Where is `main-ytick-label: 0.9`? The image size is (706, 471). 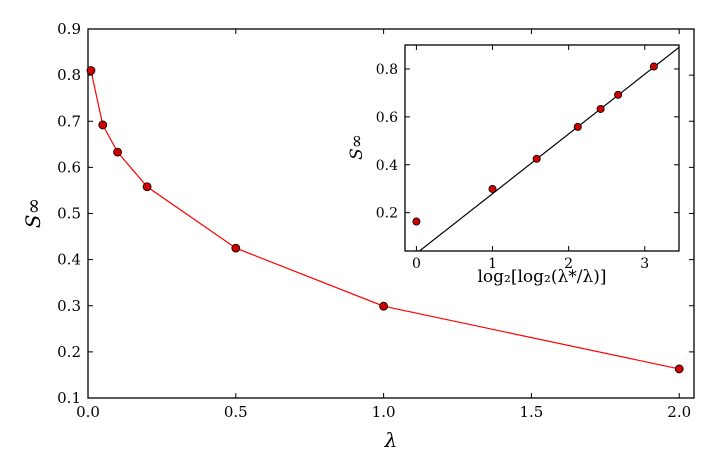 main-ytick-label: 0.9 is located at coordinates (69, 29).